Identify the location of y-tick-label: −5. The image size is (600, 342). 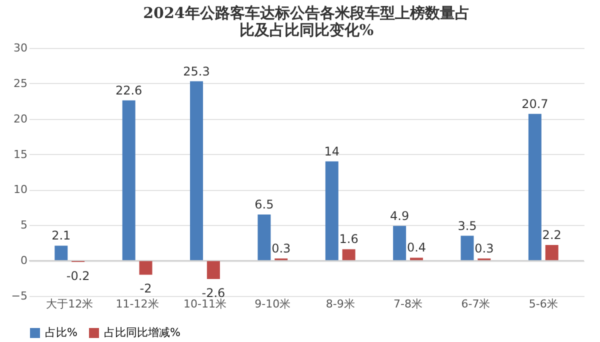
(19, 296).